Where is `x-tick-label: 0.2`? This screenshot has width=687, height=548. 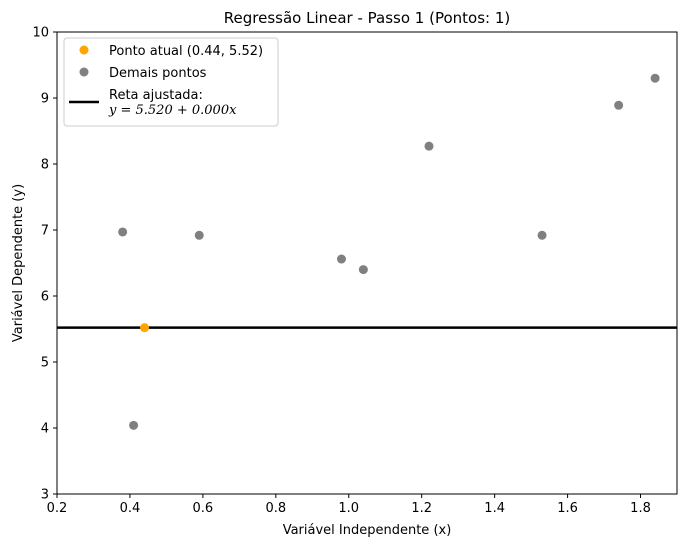 x-tick-label: 0.2 is located at coordinates (57, 508).